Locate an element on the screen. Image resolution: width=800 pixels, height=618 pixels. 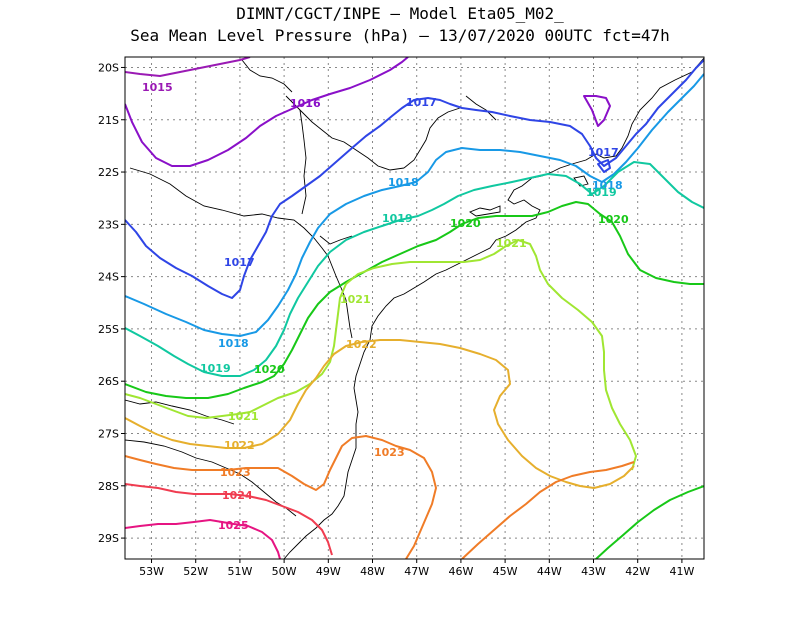
chart-title-line-1: DIMNT/CGCT/INPE – Model Eta05_M02_ is located at coordinates (400, 13).